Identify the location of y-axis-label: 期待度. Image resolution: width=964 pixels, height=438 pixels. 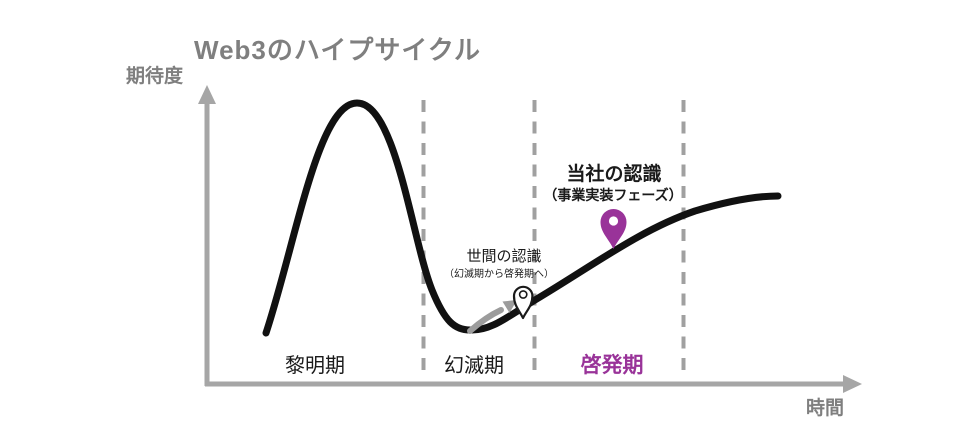
(155, 76).